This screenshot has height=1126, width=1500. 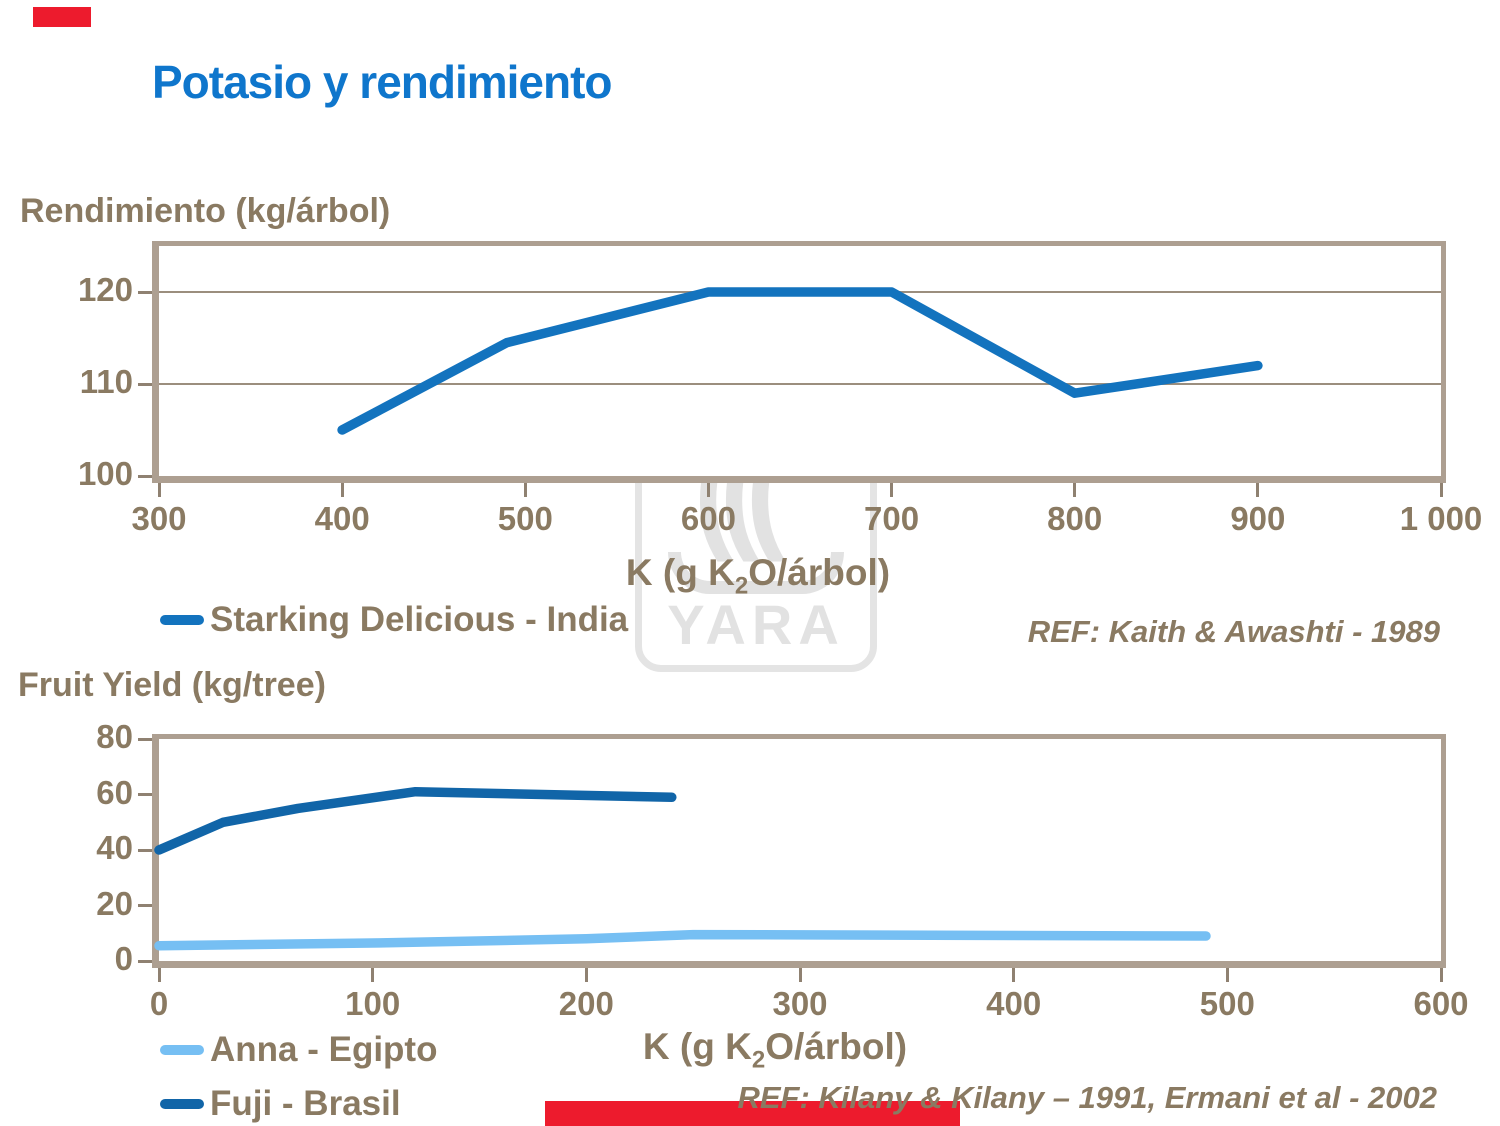 What do you see at coordinates (1258, 518) in the screenshot?
I see `x-tick-label-900: 900` at bounding box center [1258, 518].